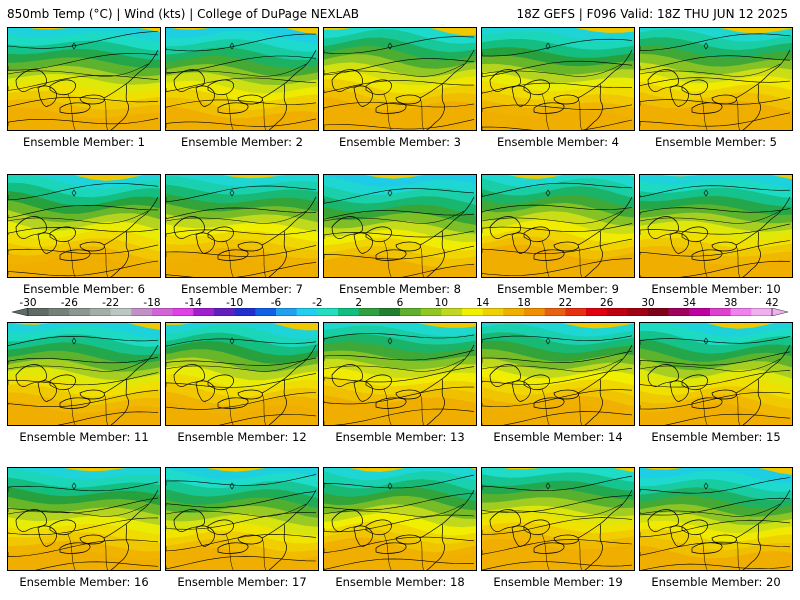  I want to click on panel-label: Ensemble Member: 1, so click(84, 142).